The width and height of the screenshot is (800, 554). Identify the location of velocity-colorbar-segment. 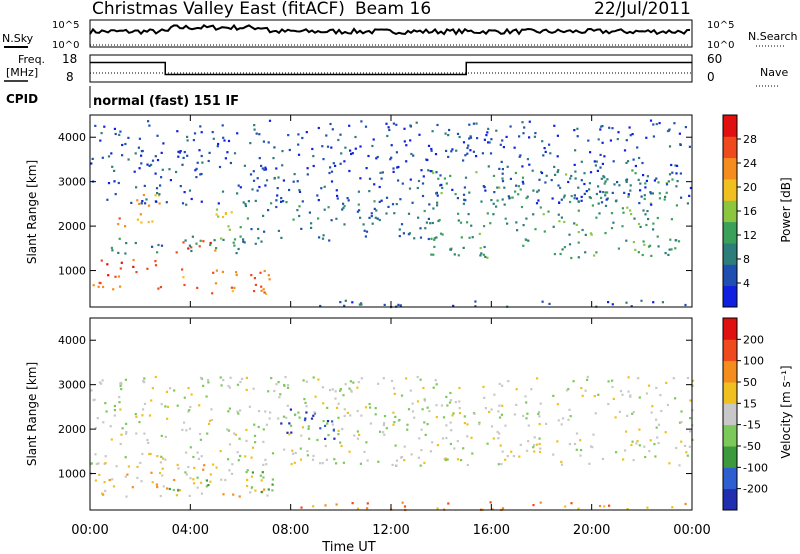
(730, 435).